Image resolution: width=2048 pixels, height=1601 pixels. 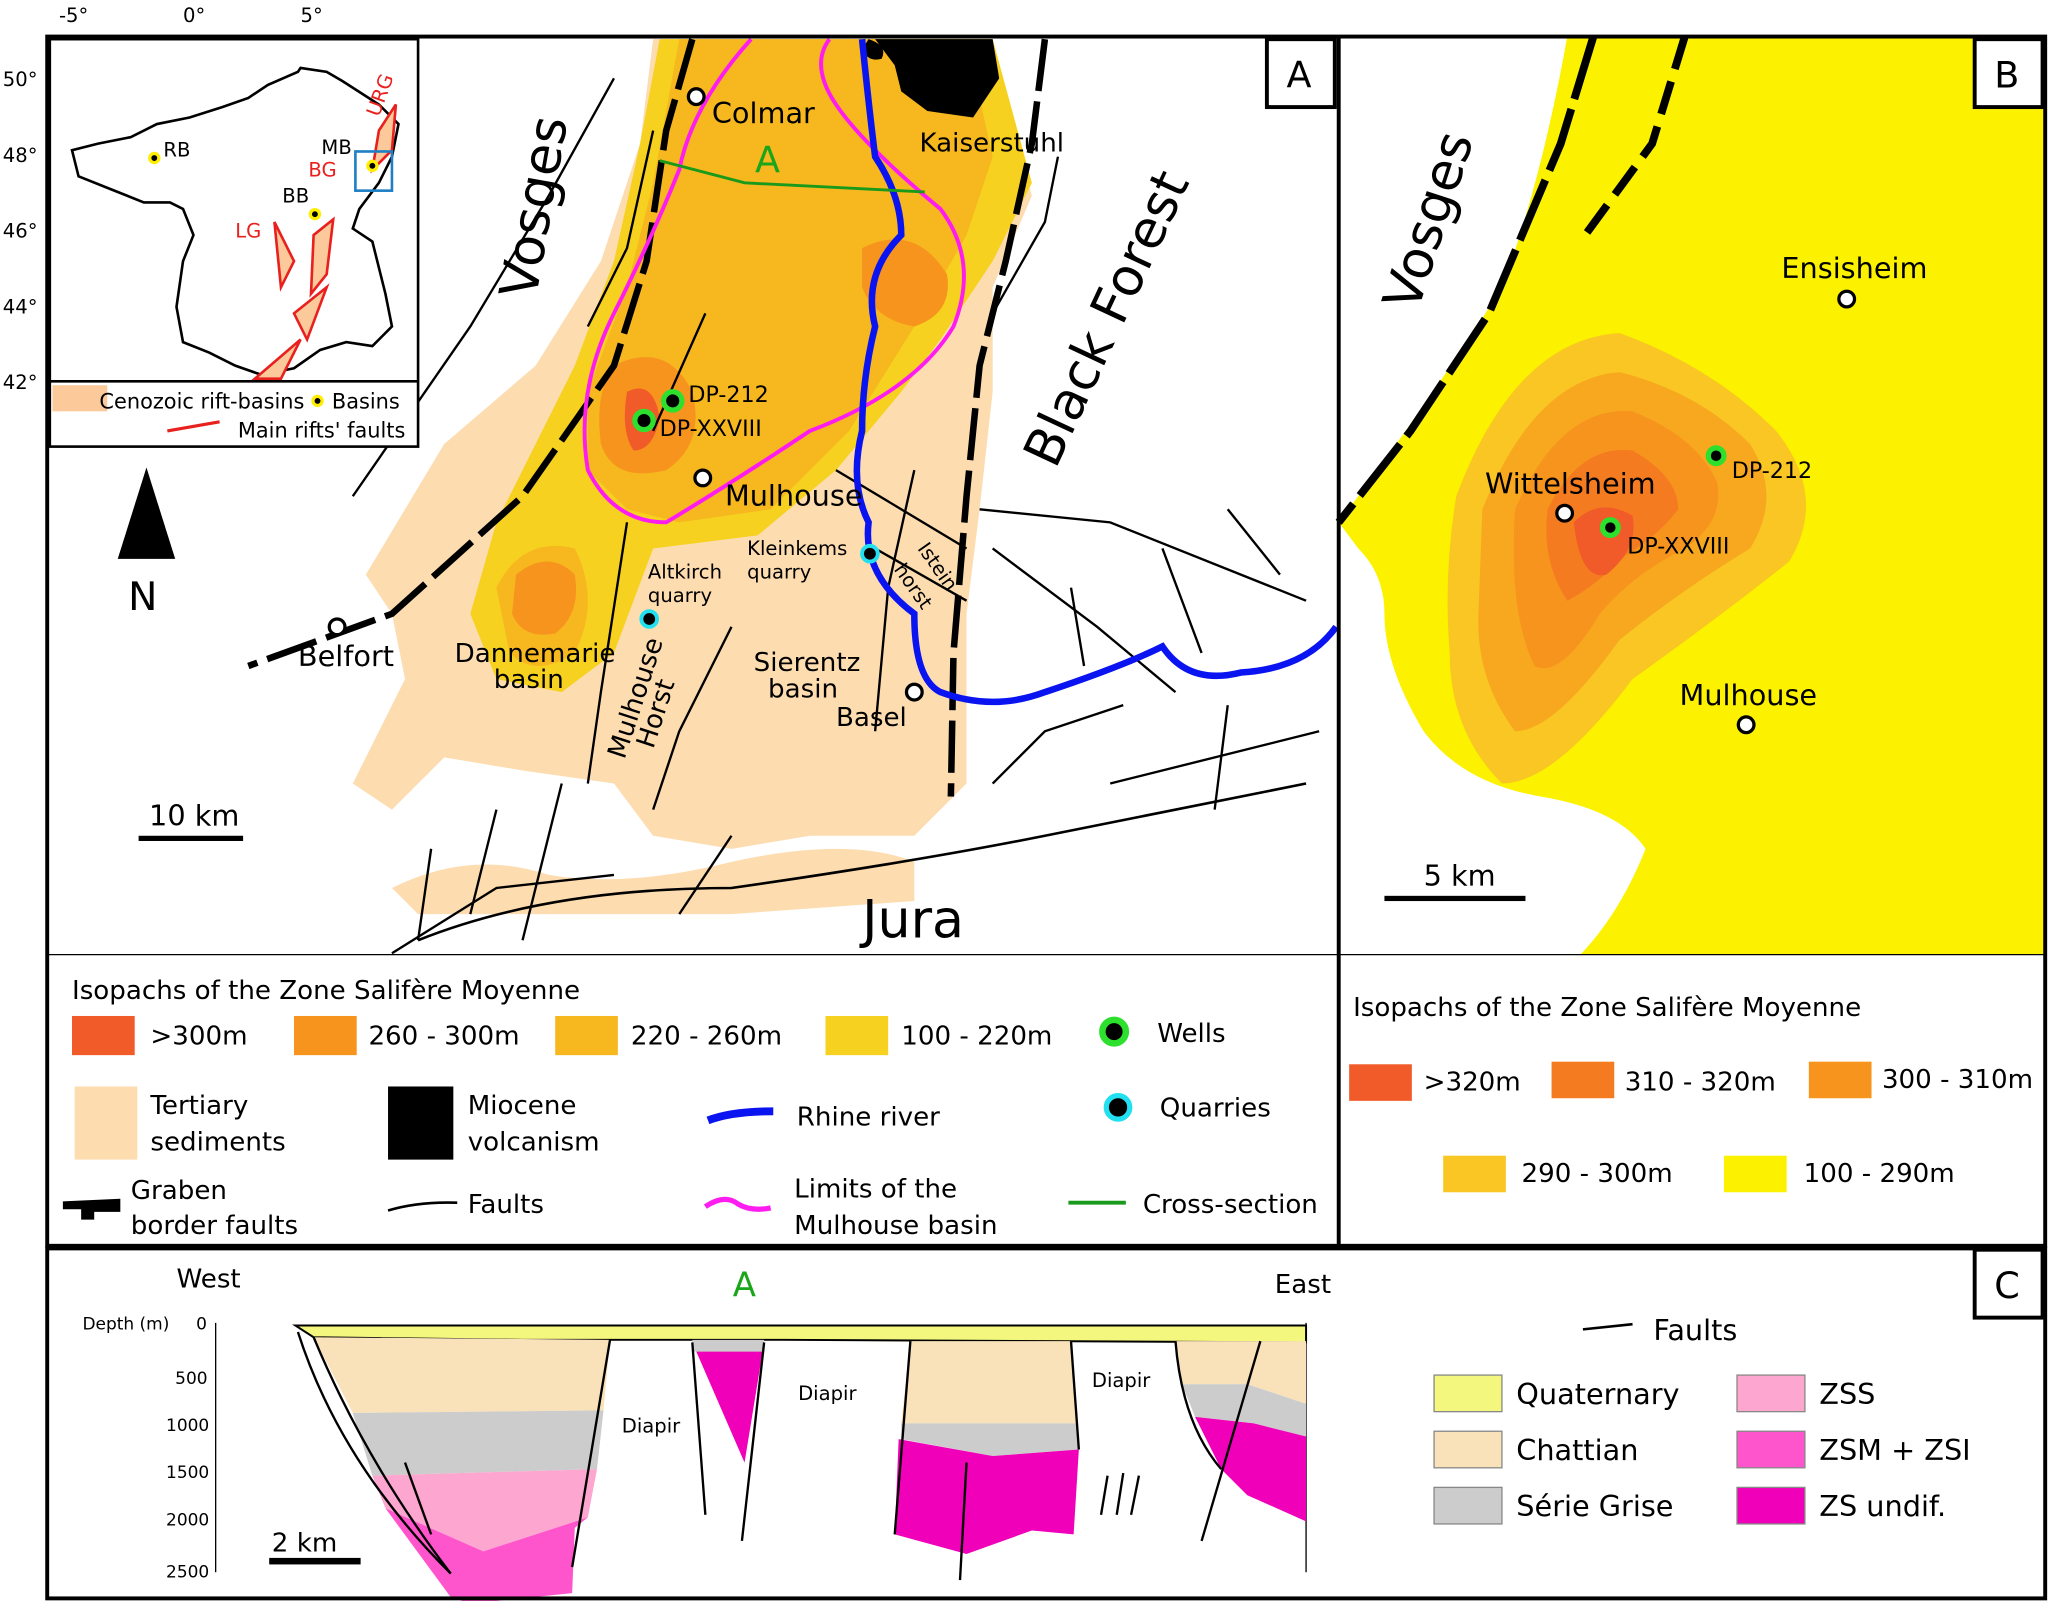 What do you see at coordinates (191, 838) in the screenshot?
I see `scale-bar-a` at bounding box center [191, 838].